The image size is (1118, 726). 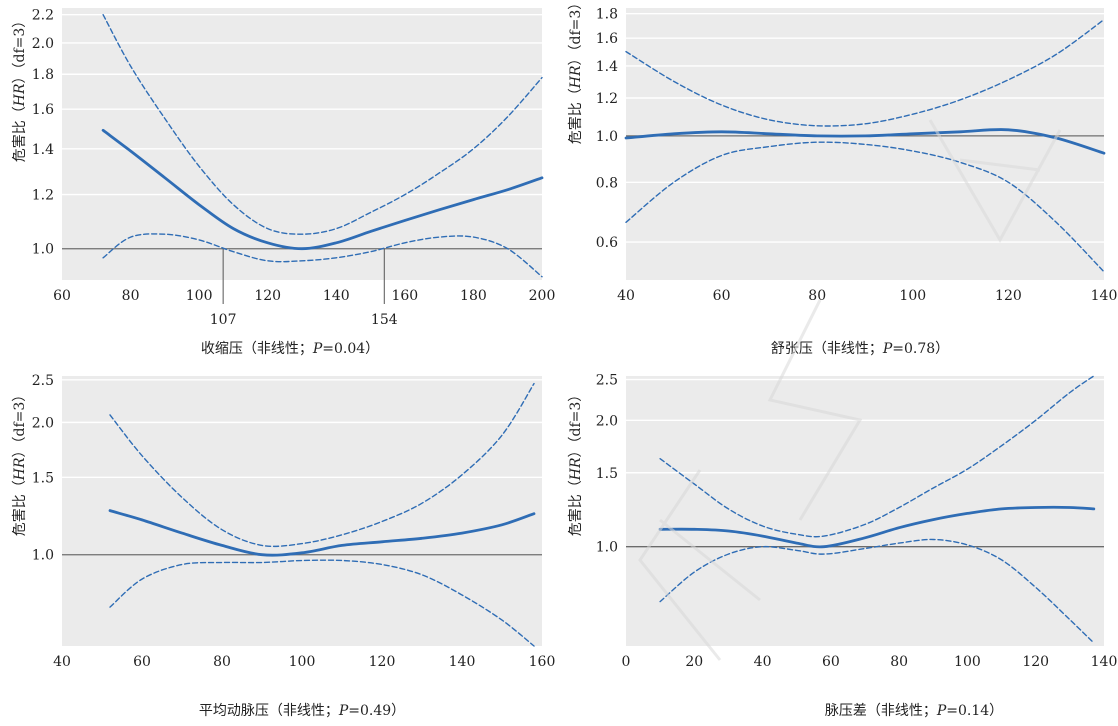 I want to click on x-tick-label: 200, so click(x=542, y=296).